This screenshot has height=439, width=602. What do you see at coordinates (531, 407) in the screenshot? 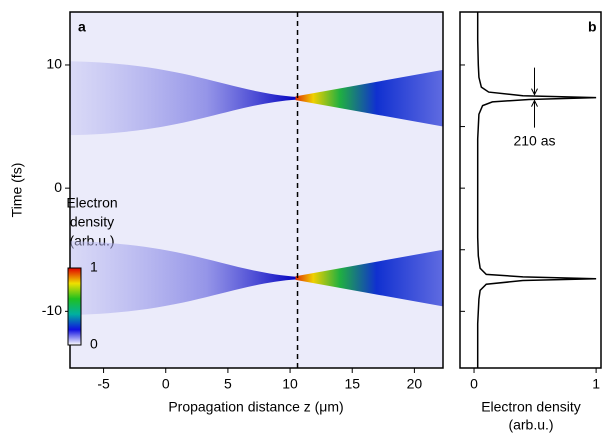
I see `x-axis-label: Electron density` at bounding box center [531, 407].